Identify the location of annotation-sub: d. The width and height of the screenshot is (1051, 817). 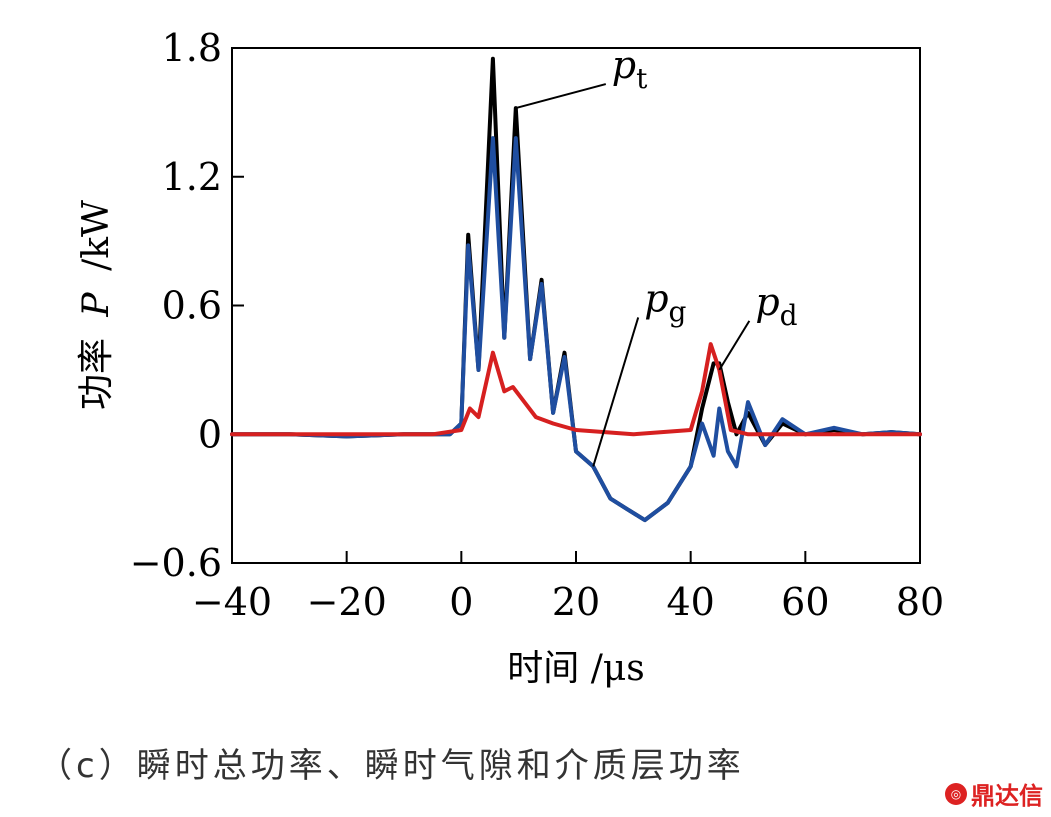
(789, 315).